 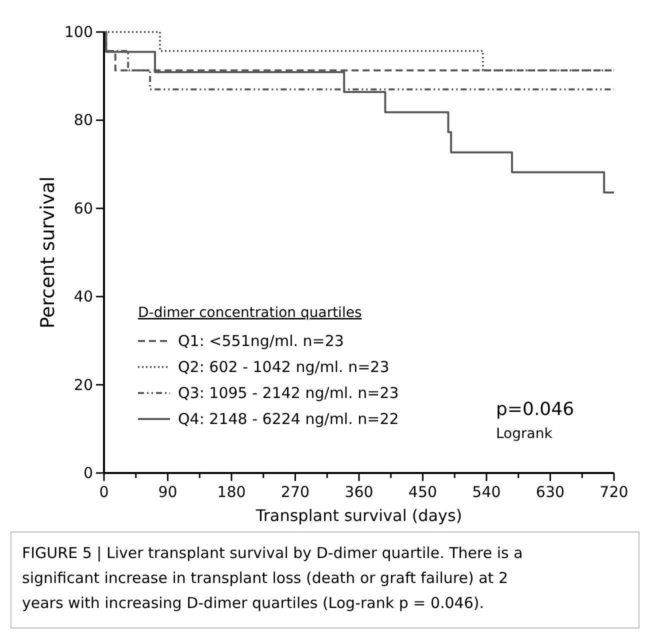 I want to click on y-tick-label: 40, so click(x=83, y=297).